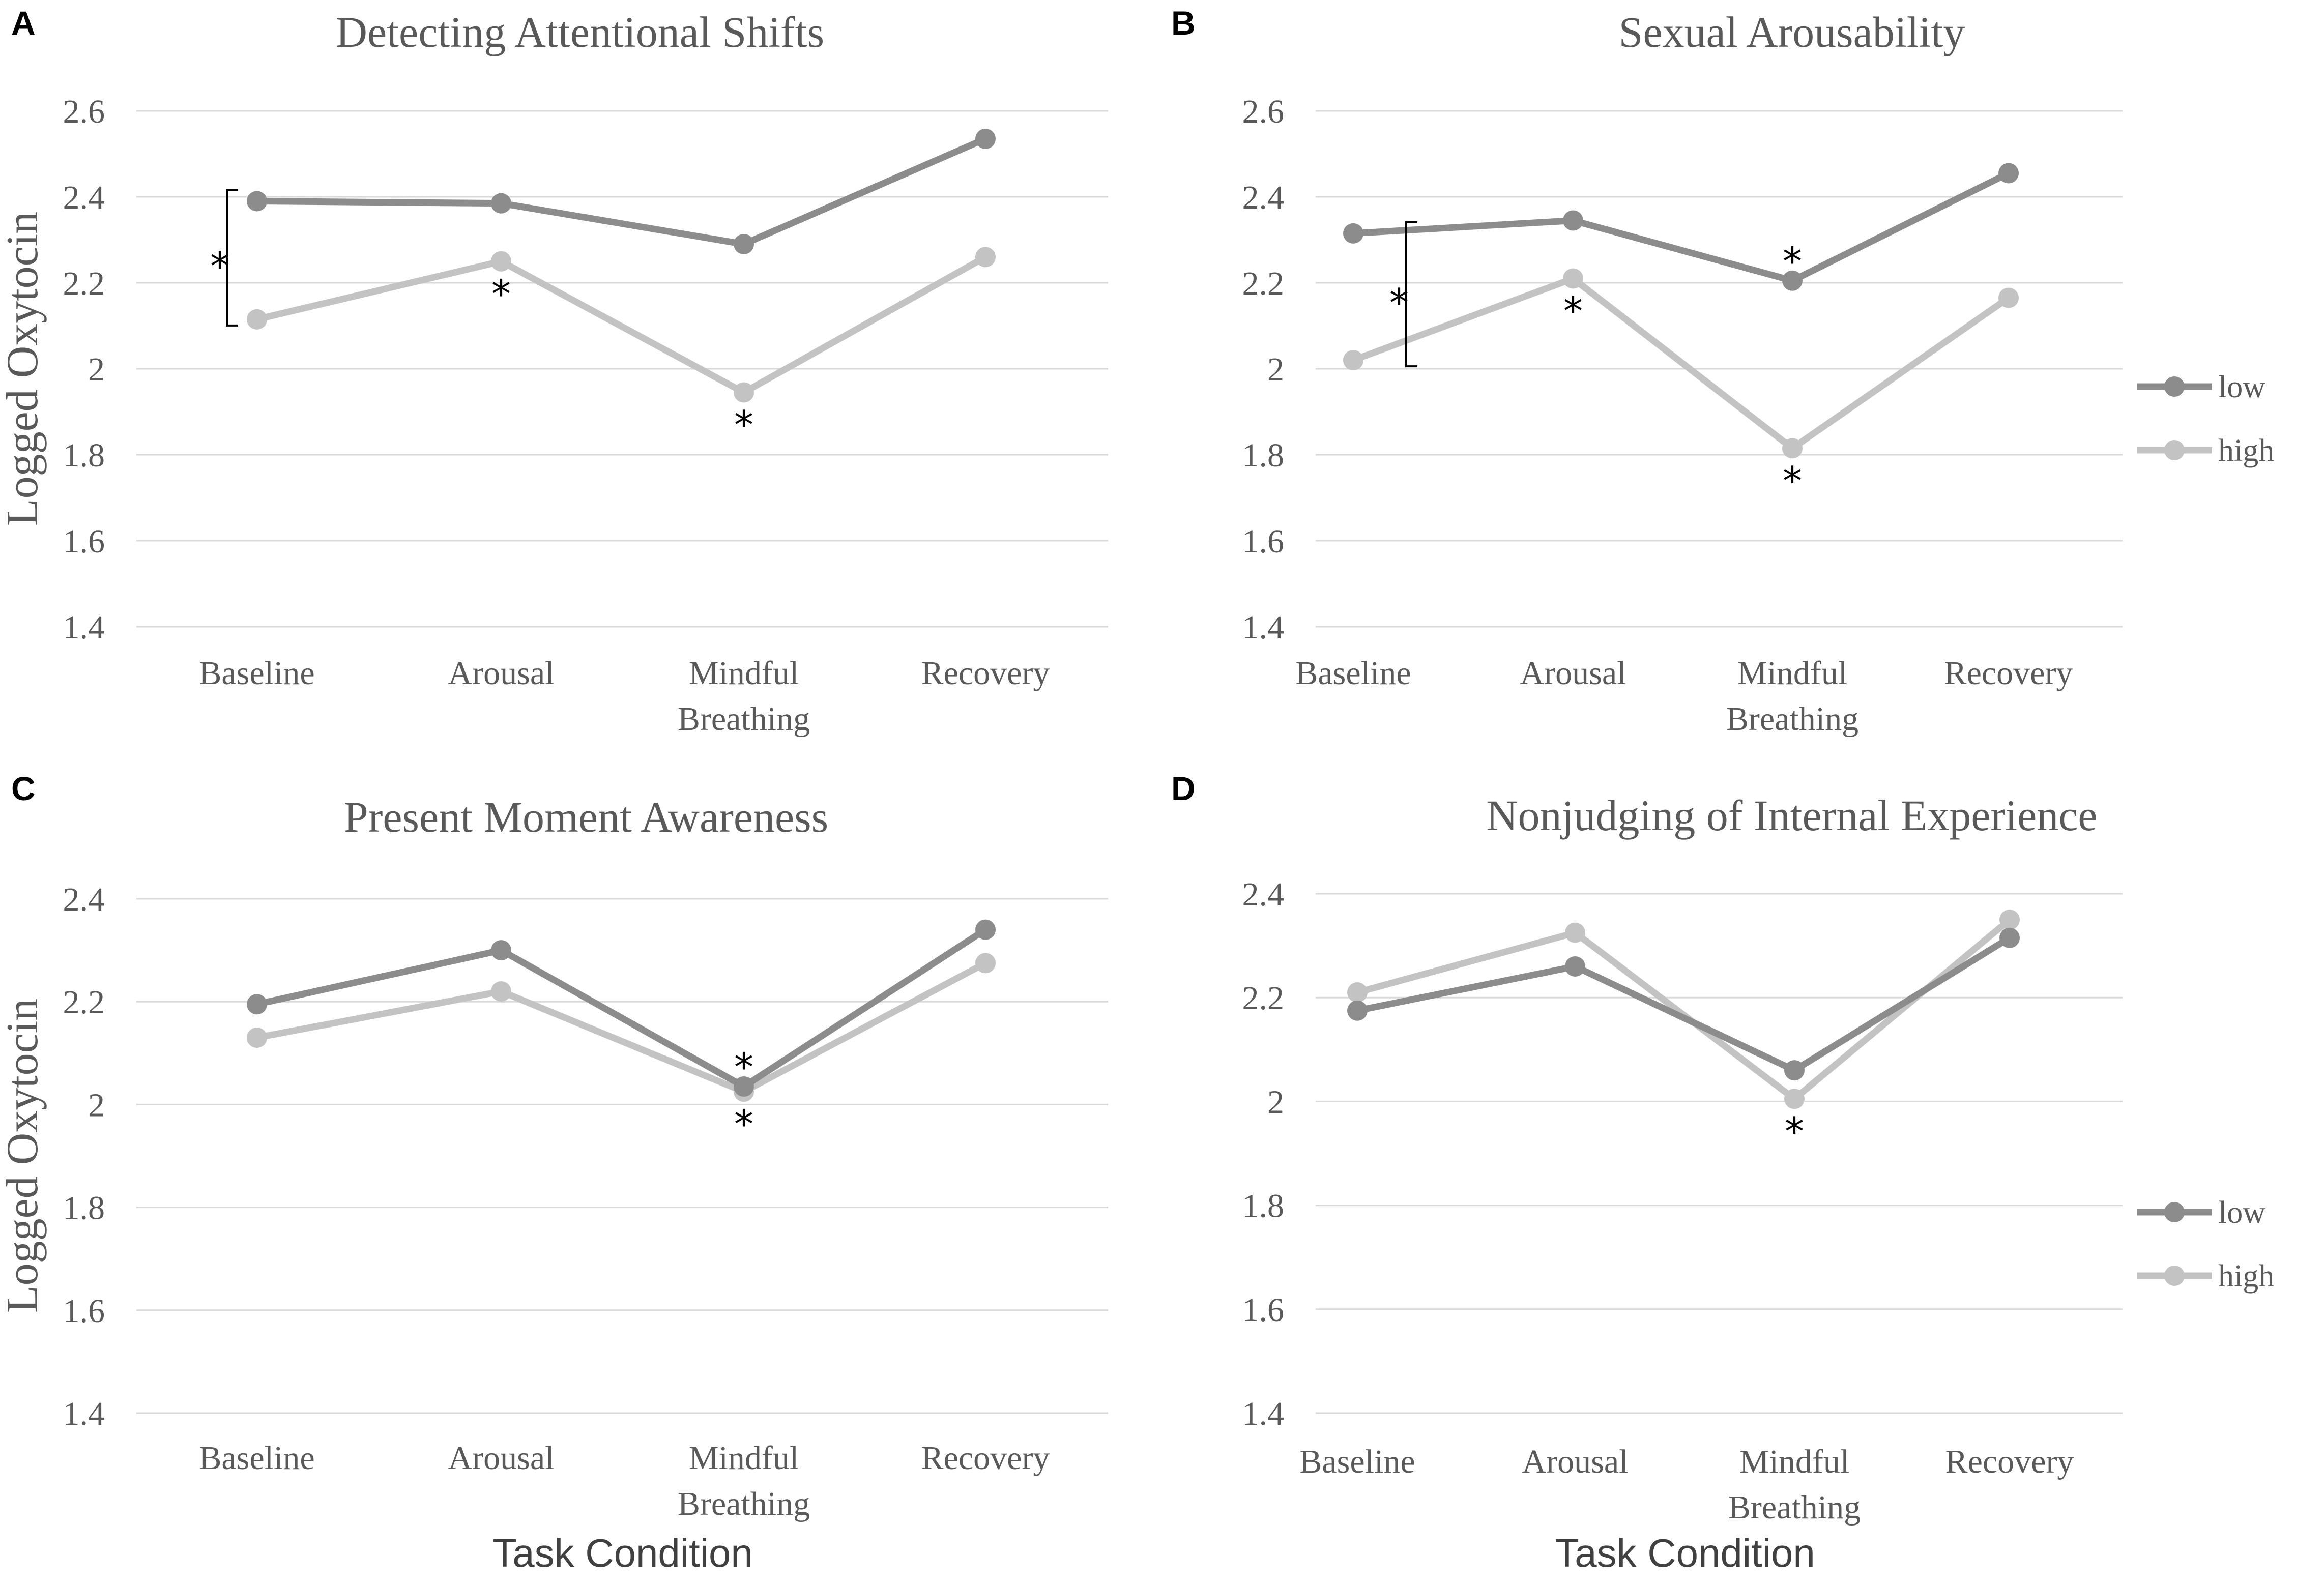 This screenshot has height=1584, width=2324. Describe the element at coordinates (586, 817) in the screenshot. I see `chart-title: Present Moment Awareness` at that location.